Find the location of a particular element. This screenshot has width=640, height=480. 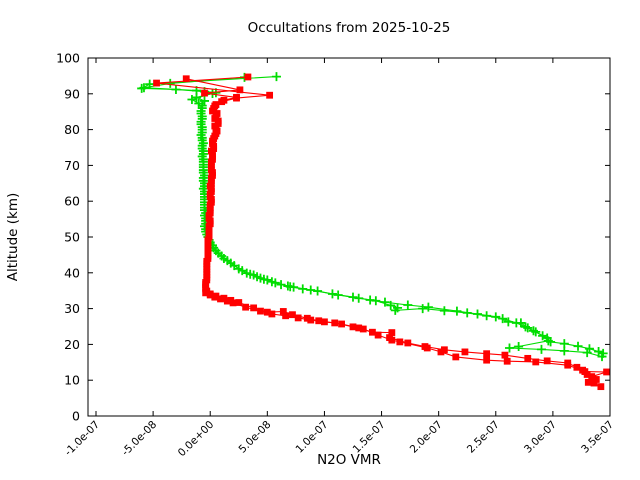

y-tick-label: 30 is located at coordinates (72, 308).